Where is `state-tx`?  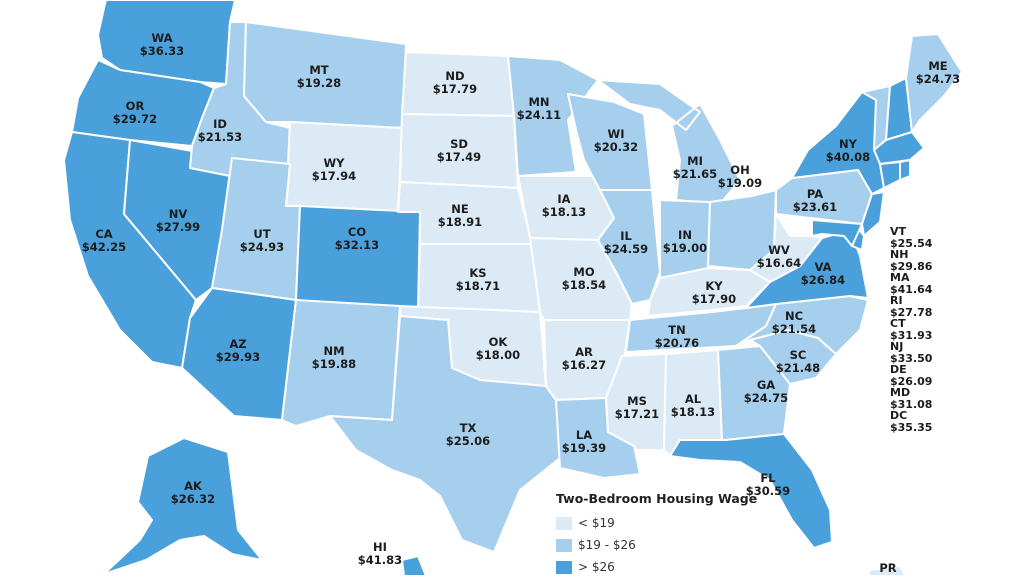
state-tx is located at coordinates (445, 434).